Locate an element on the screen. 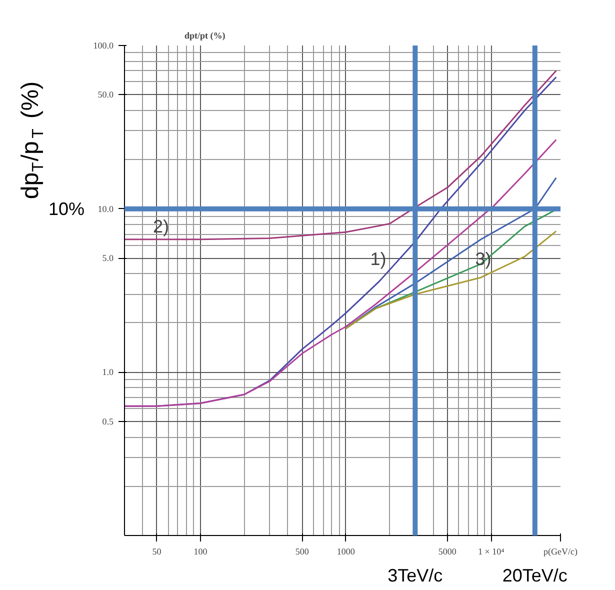  x-tick-label: 50 is located at coordinates (157, 551).